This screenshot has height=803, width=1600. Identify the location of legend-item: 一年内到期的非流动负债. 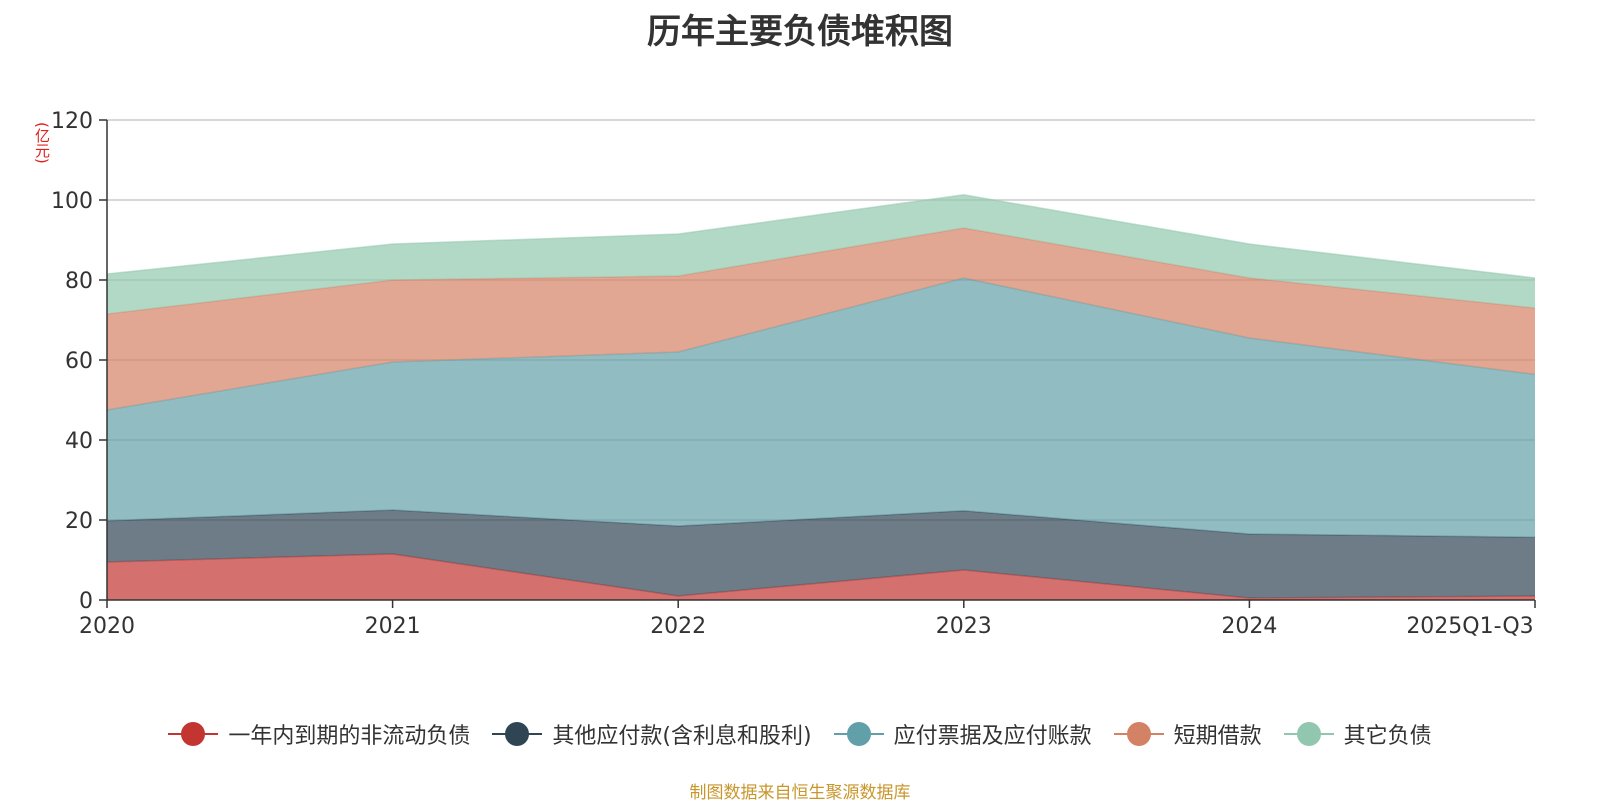
(319, 734).